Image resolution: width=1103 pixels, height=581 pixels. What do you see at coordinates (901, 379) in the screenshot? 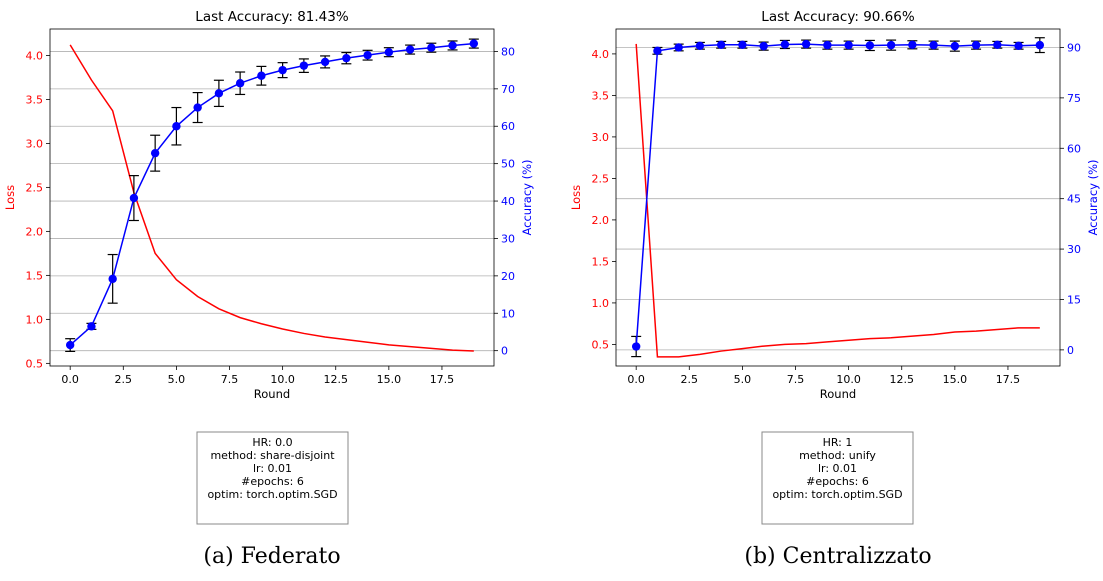
I see `x-tick-label: 12.5` at bounding box center [901, 379].